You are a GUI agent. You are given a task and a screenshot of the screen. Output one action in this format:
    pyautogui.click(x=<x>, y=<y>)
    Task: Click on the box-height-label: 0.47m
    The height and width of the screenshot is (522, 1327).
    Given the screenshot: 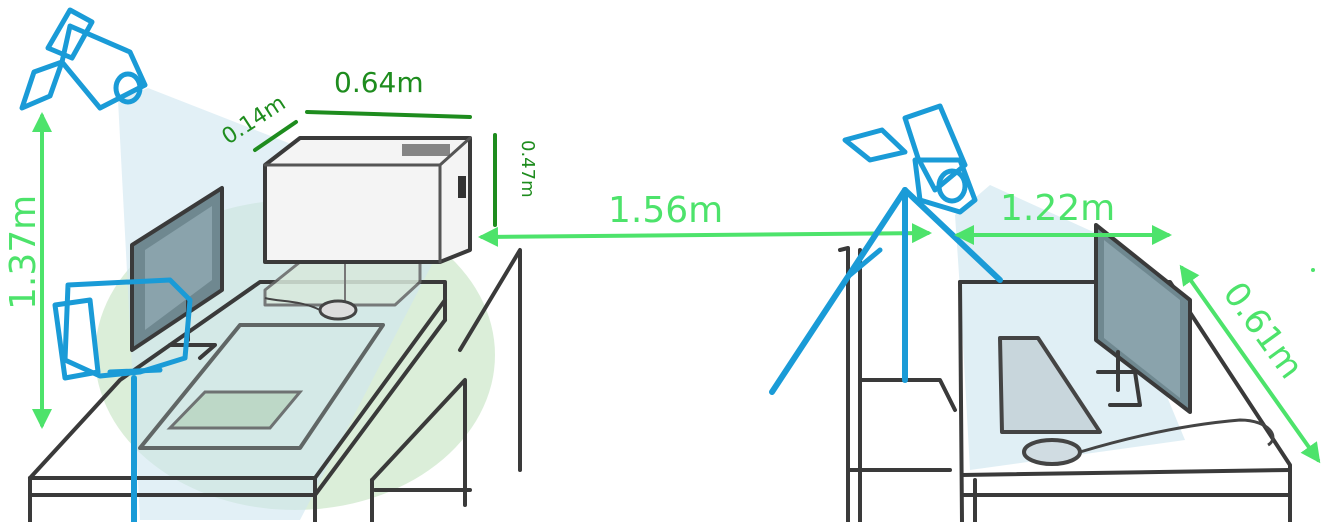 What is the action you would take?
    pyautogui.click(x=527, y=169)
    